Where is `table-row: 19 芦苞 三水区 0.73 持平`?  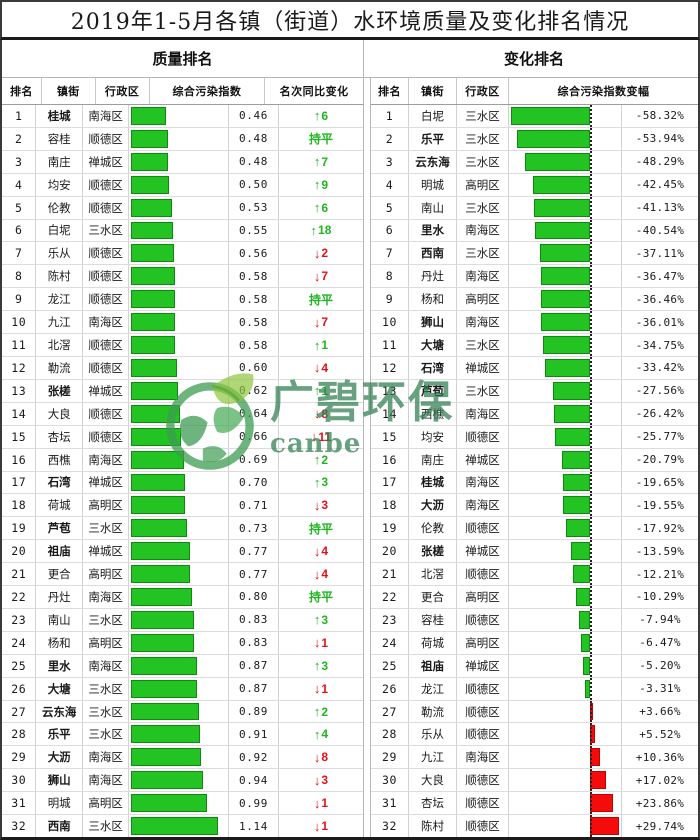 table-row: 19 芦苞 三水区 0.73 持平 is located at coordinates (182, 529).